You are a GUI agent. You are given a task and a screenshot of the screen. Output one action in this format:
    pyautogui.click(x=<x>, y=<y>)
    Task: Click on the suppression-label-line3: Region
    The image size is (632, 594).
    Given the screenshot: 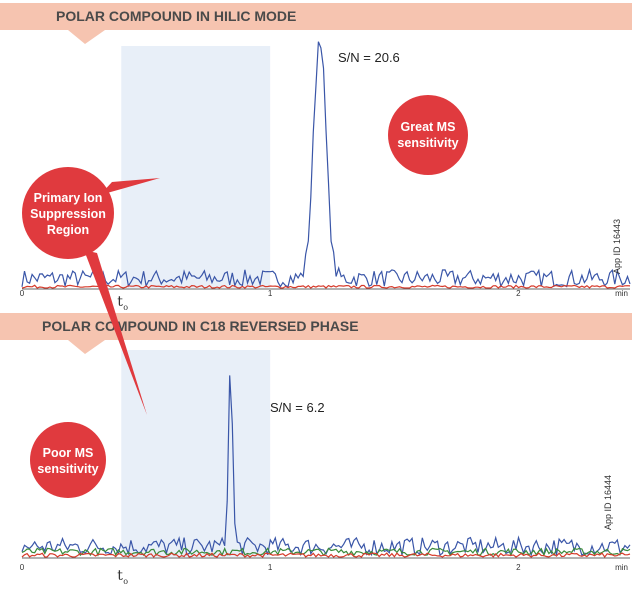 What is the action you would take?
    pyautogui.click(x=68, y=230)
    